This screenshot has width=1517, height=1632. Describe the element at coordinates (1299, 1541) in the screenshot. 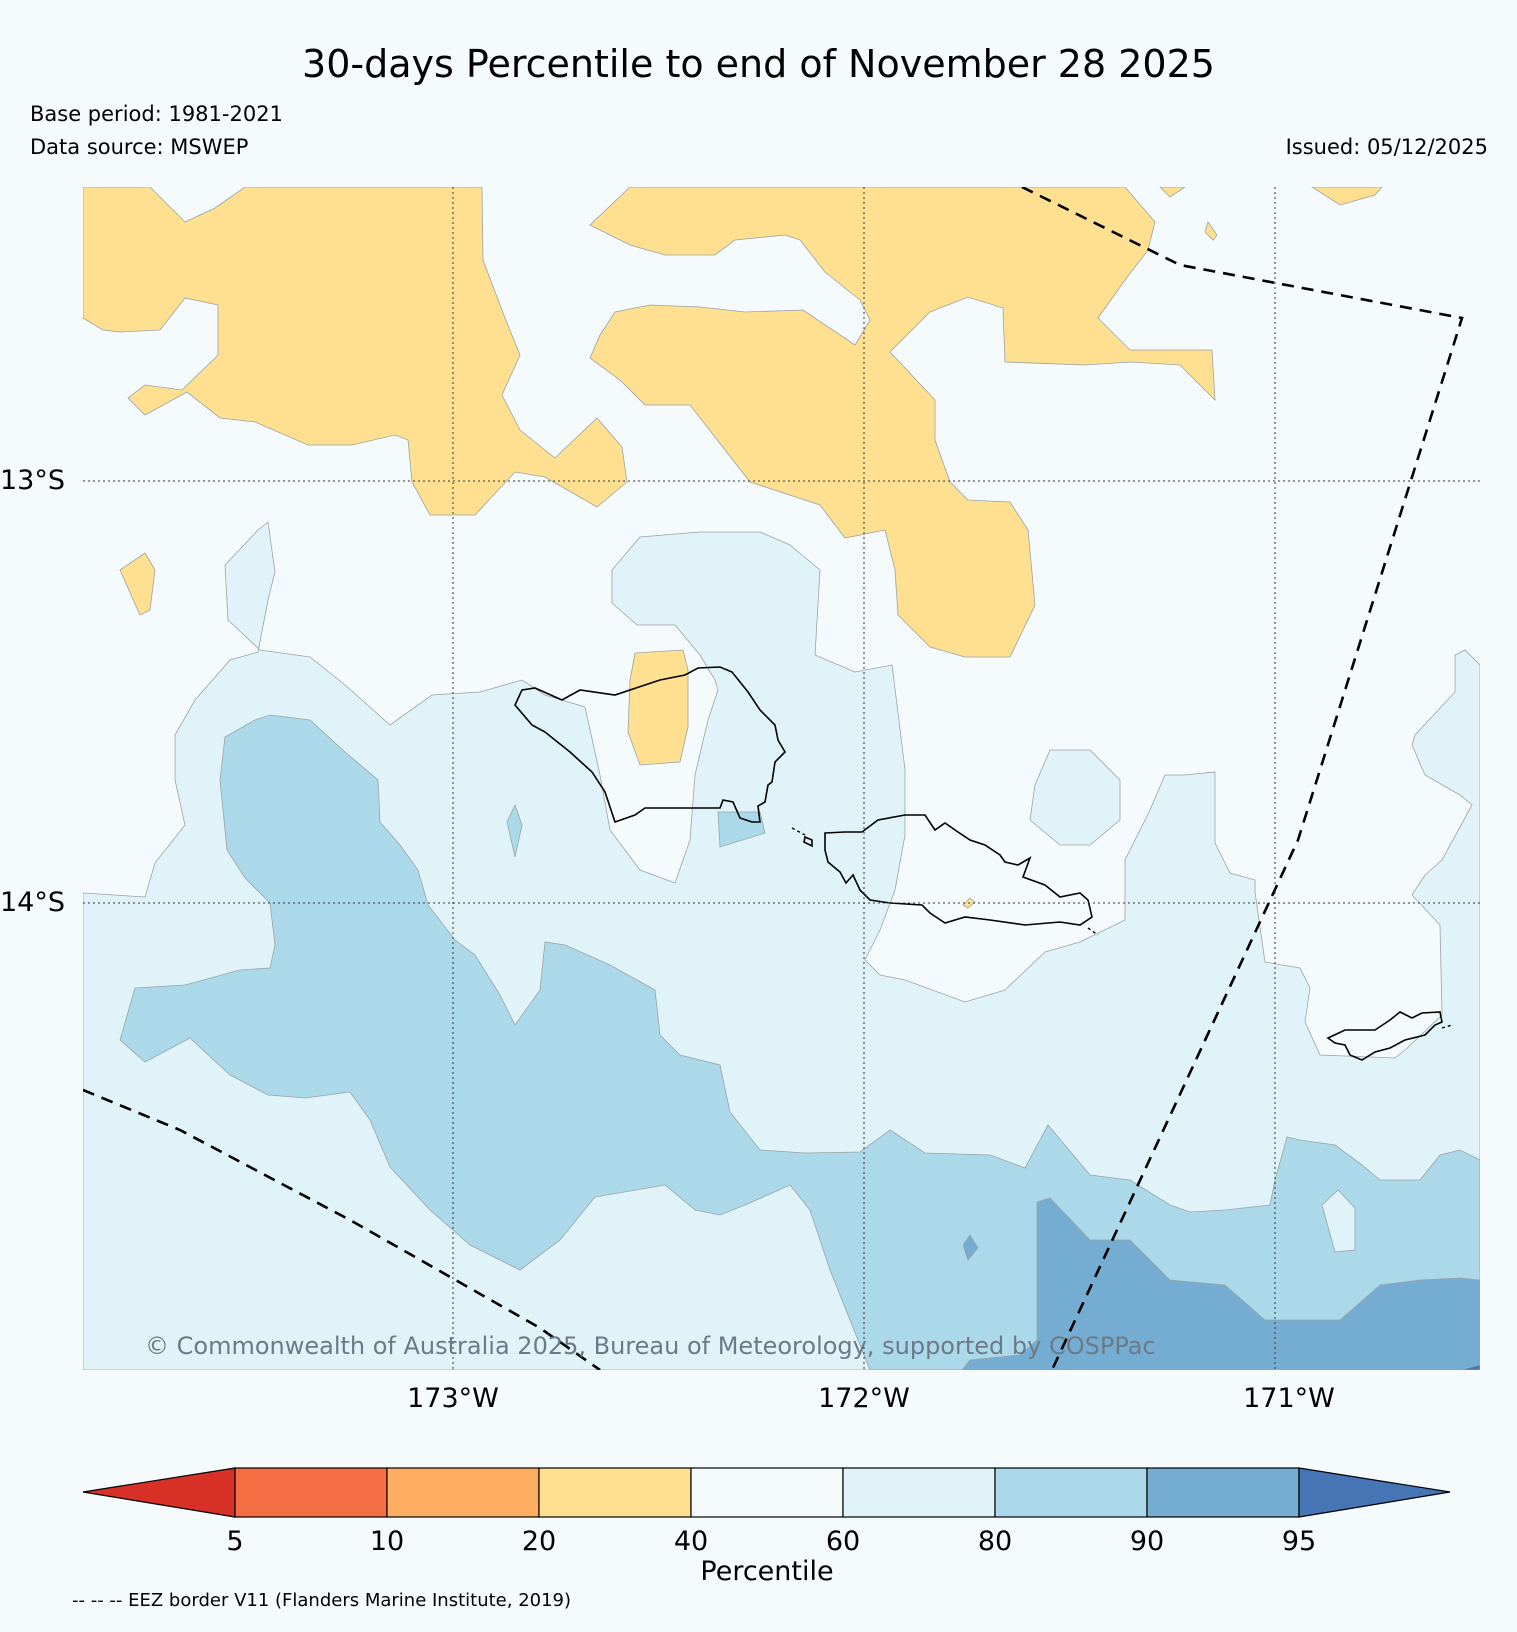

I see `colorbar-tick-95: 95` at that location.